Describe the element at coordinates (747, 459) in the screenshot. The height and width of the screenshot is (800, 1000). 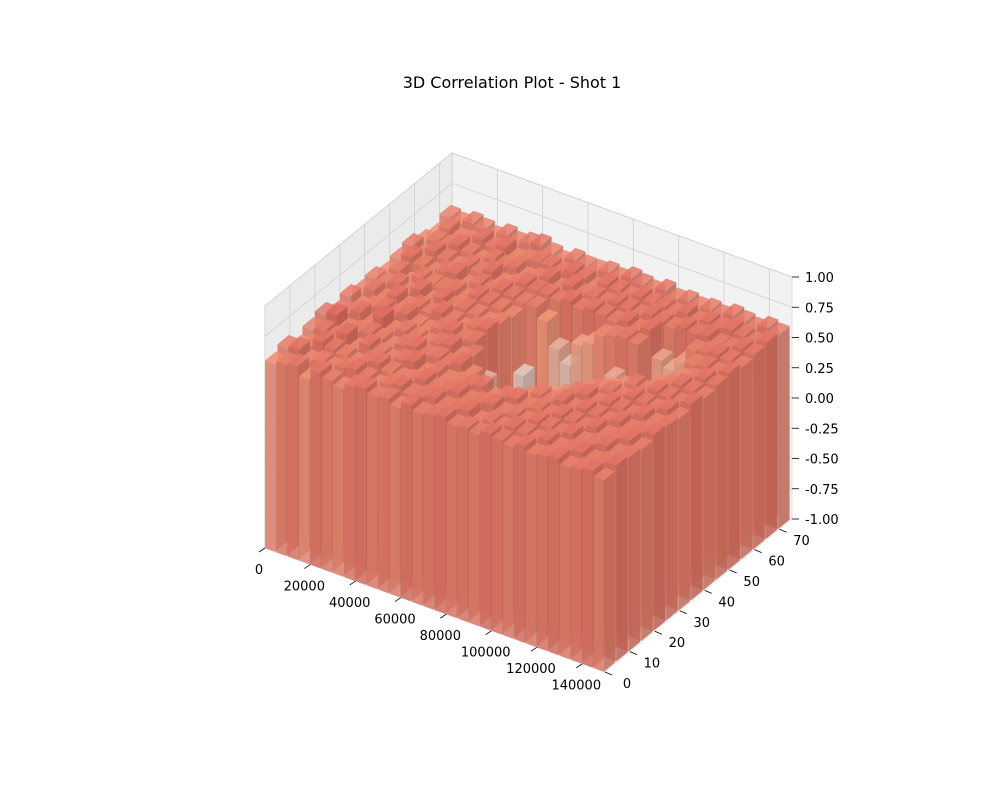
I see `bar-side-face` at that location.